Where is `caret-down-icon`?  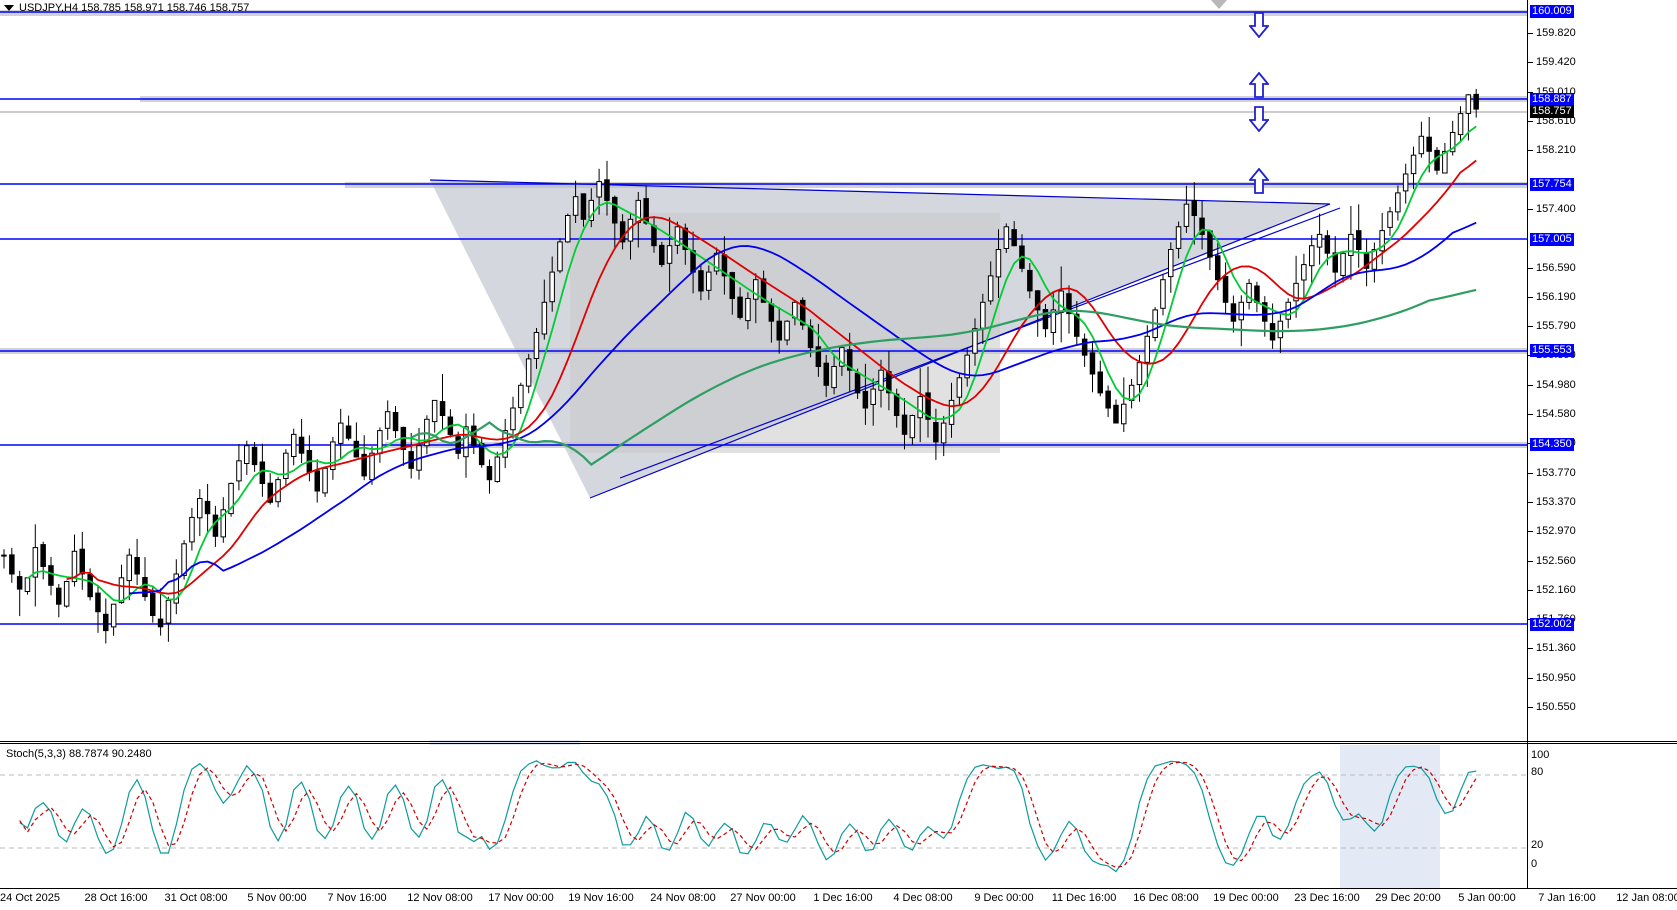 caret-down-icon is located at coordinates (9, 8).